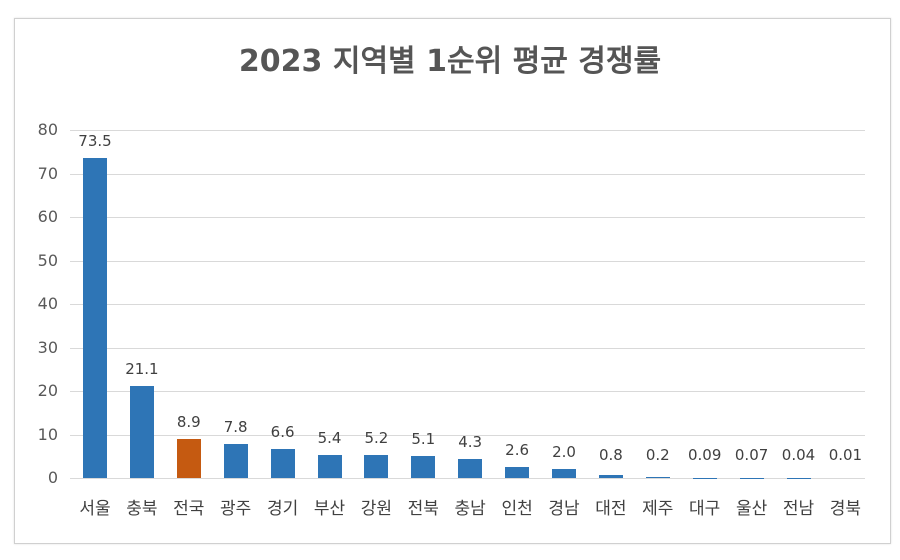 The height and width of the screenshot is (560, 900). I want to click on y-tick-label: 70, so click(47, 173).